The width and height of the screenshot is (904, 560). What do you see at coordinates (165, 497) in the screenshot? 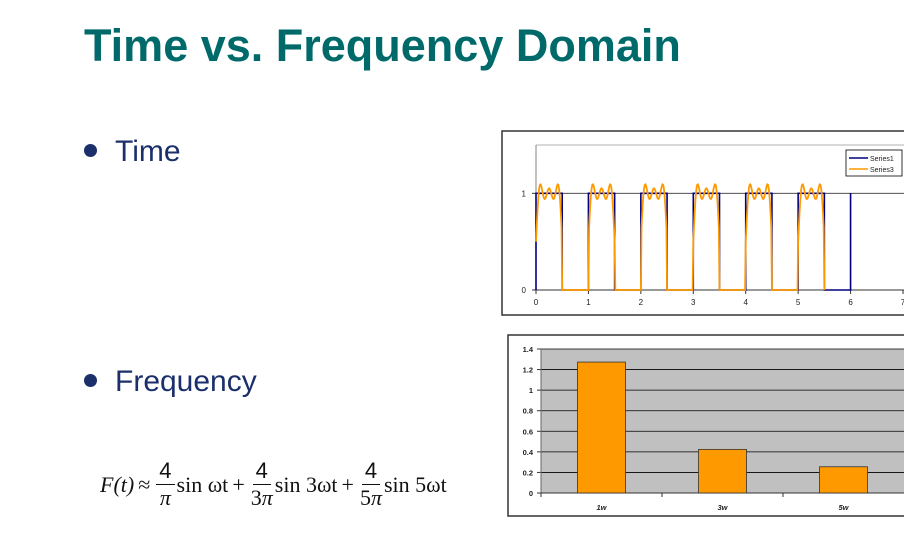
I see `denominator: π` at bounding box center [165, 497].